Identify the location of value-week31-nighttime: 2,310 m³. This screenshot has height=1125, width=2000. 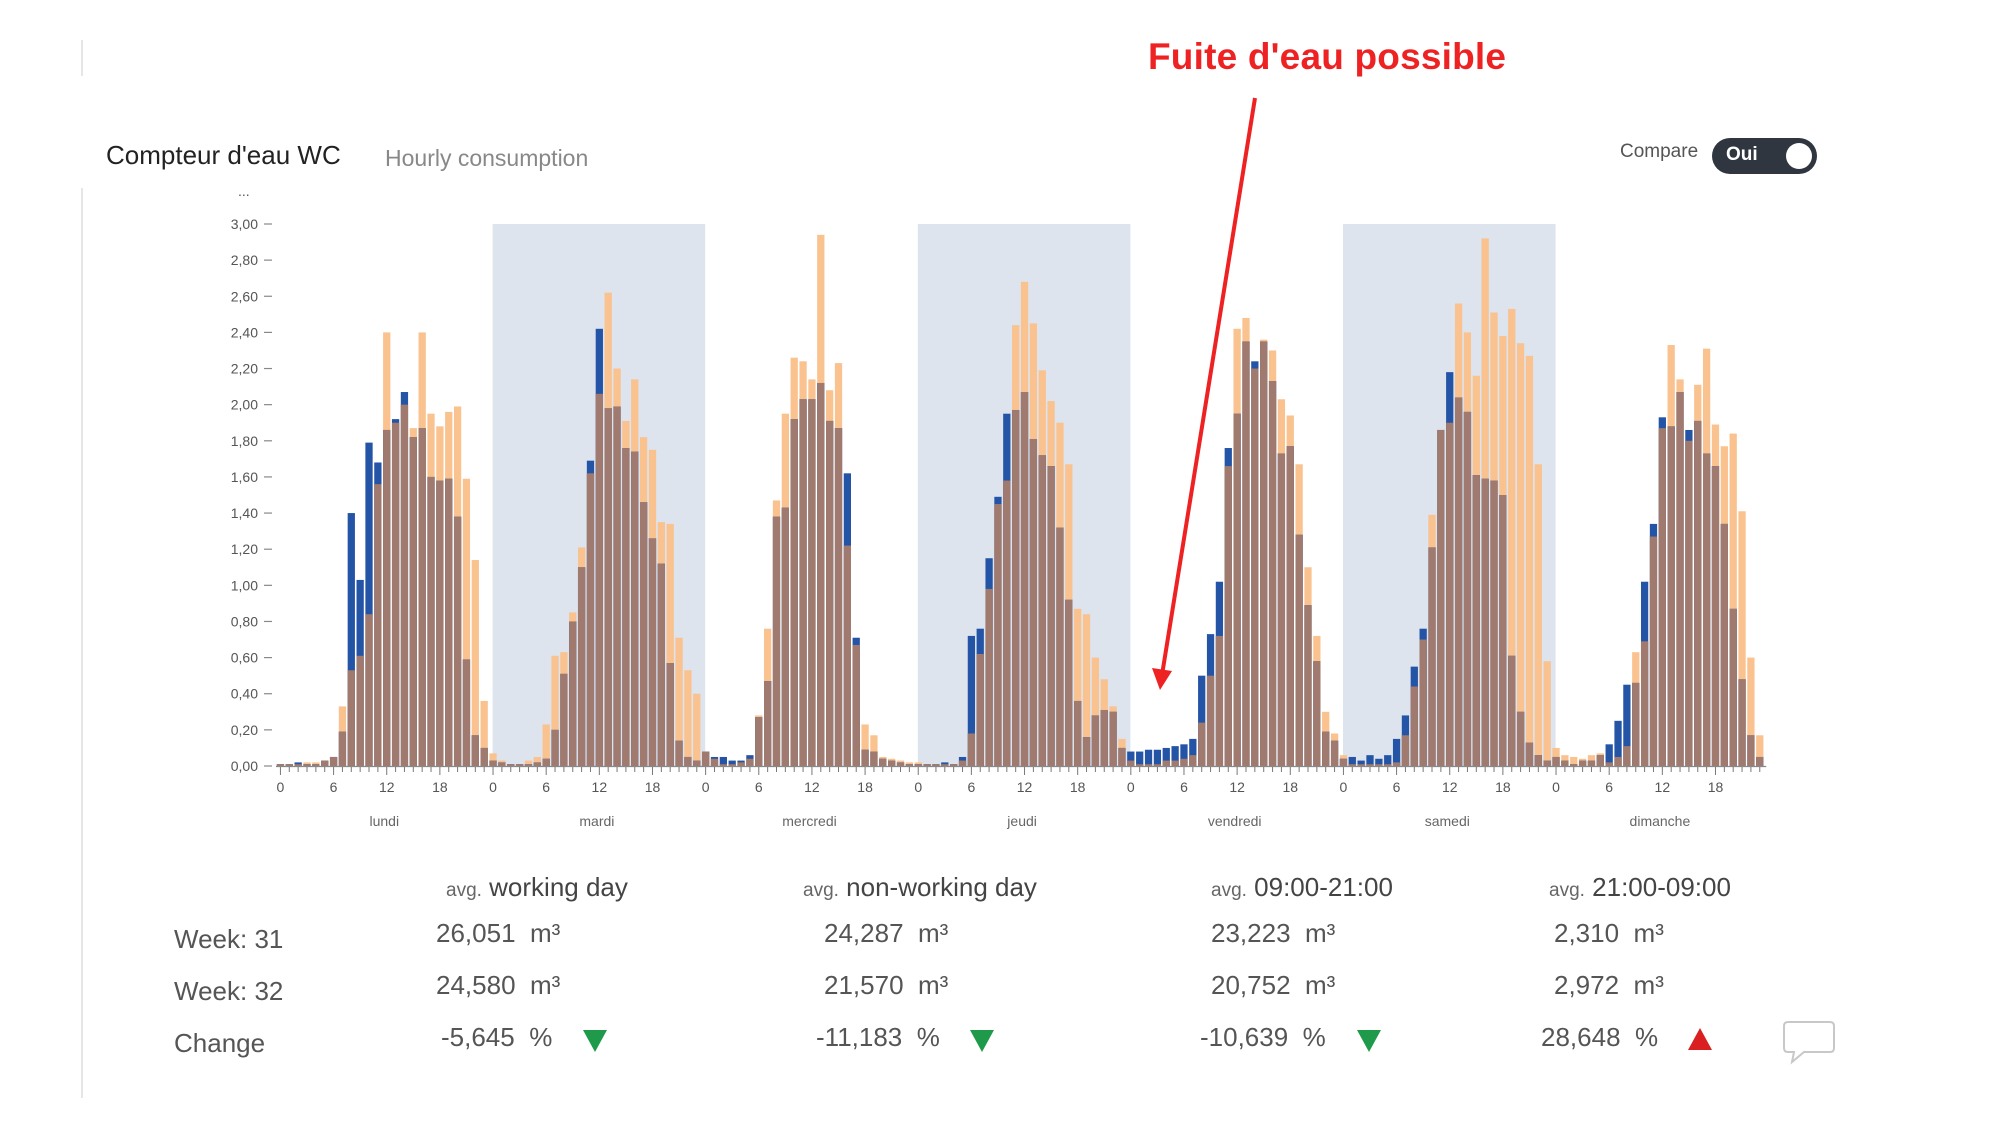
(1609, 933).